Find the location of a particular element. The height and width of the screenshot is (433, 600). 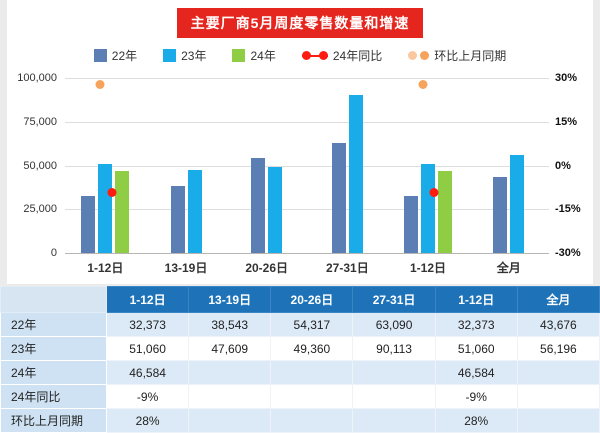

legend-marker-23年 is located at coordinates (170, 55).